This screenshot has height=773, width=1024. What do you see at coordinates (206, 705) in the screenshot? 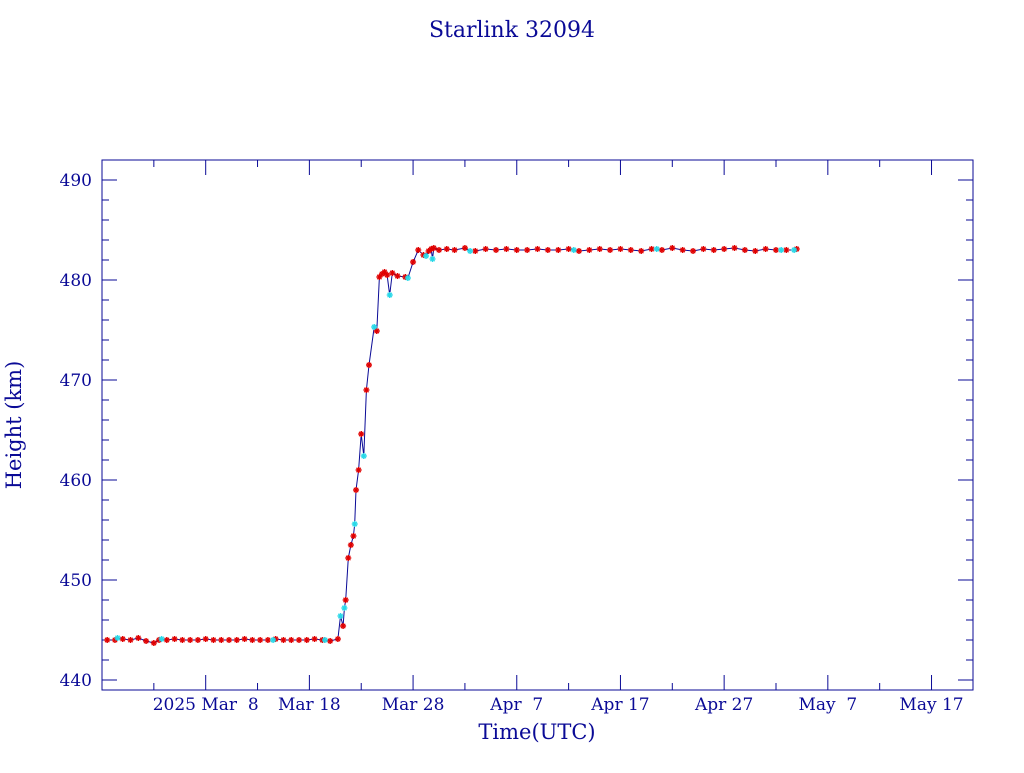
I see `x-tick-label: 2025 Mar 8` at bounding box center [206, 705].